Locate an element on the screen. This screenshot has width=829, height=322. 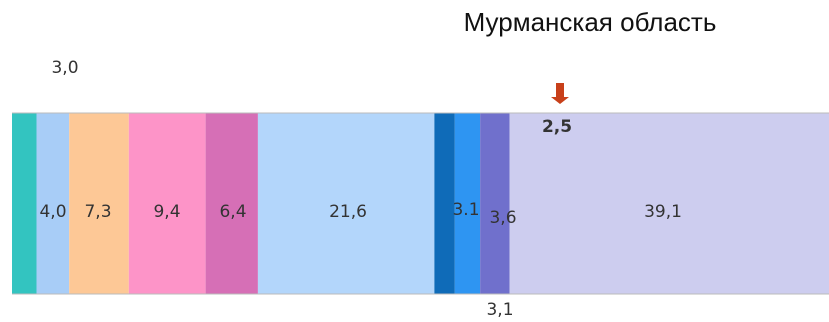
chart-title: Мурманская область is located at coordinates (590, 22).